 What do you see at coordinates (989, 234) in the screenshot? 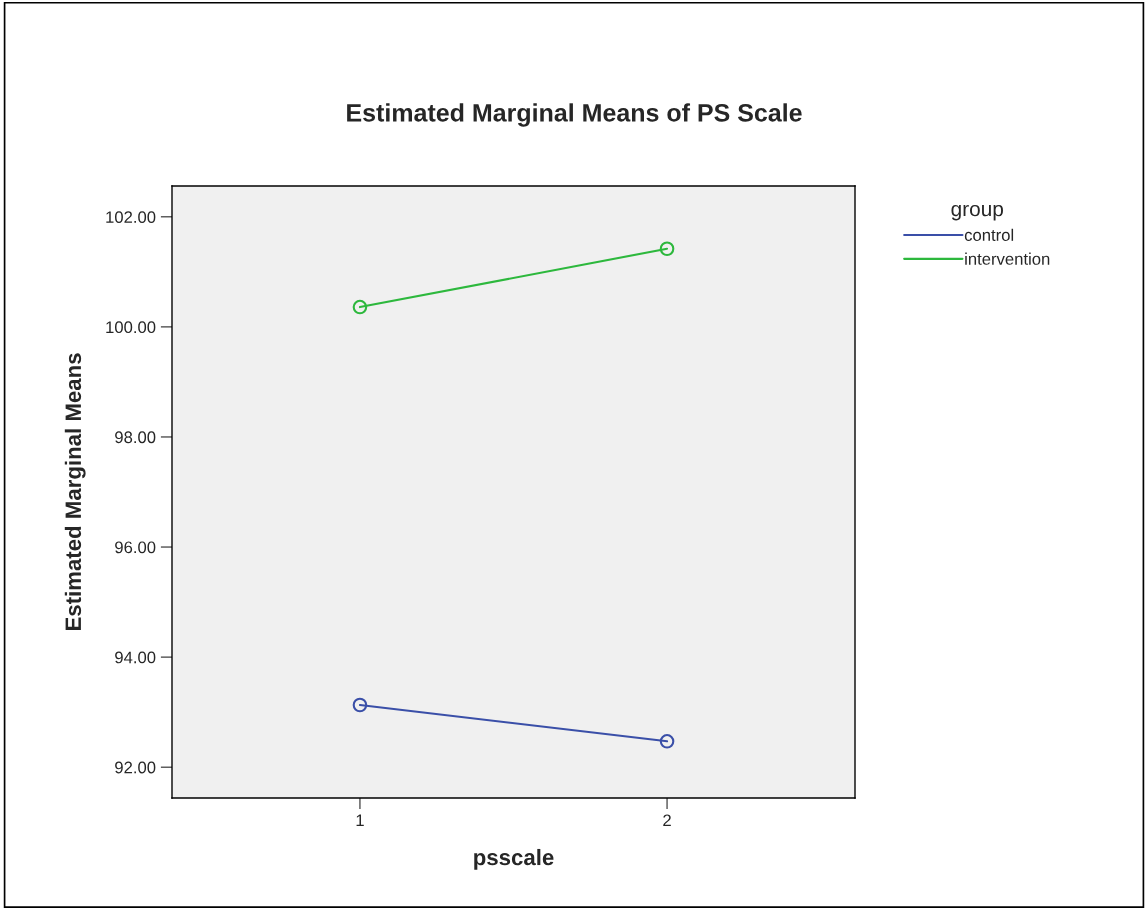
I see `legend-label: control` at bounding box center [989, 234].